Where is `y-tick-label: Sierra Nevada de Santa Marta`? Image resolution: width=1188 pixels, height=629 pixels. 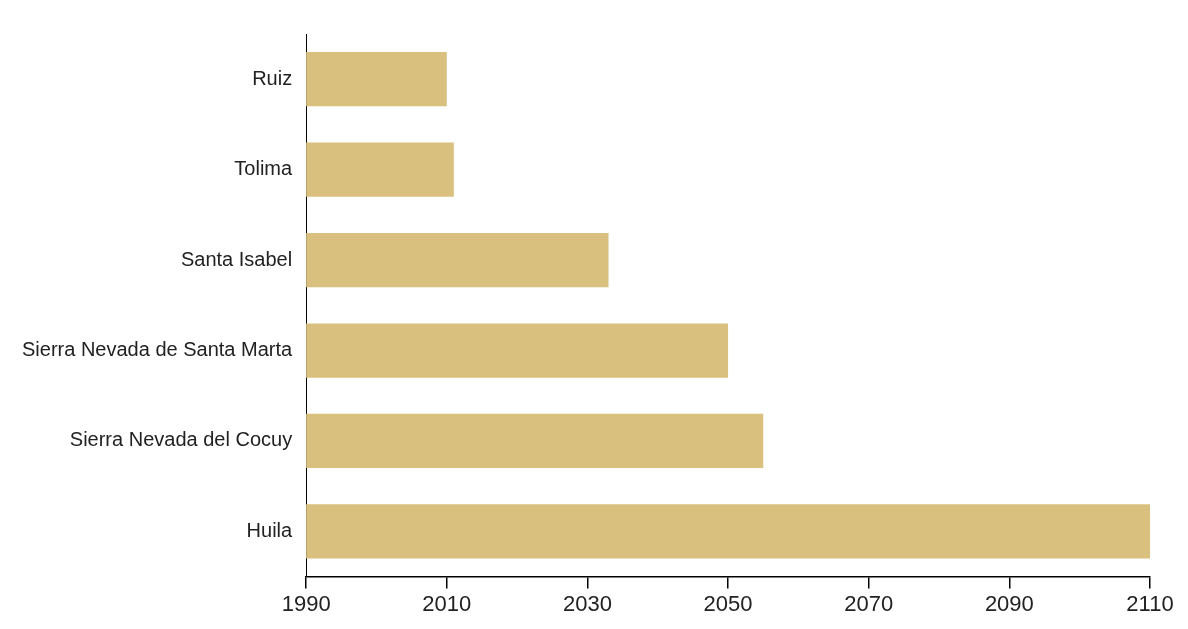
y-tick-label: Sierra Nevada de Santa Marta is located at coordinates (157, 349).